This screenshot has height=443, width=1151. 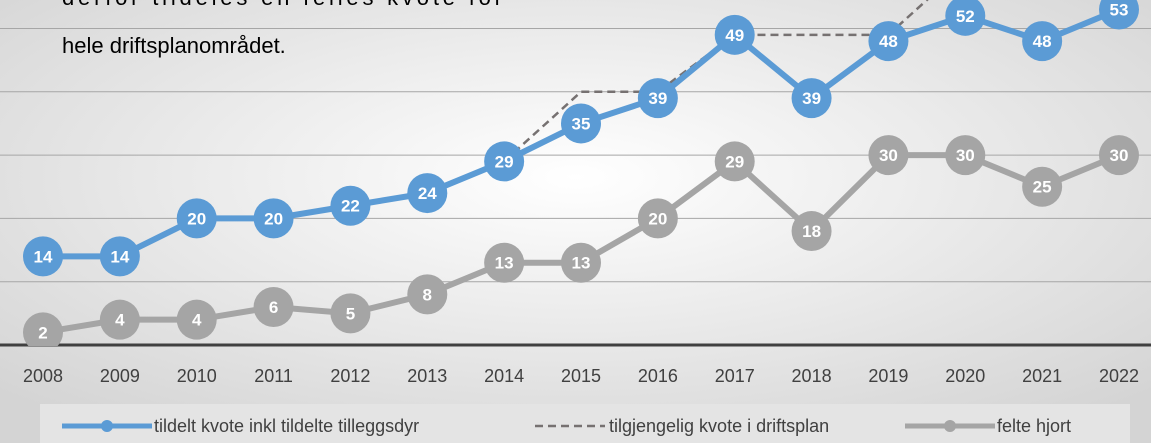 I want to click on data-label: 5, so click(x=350, y=313).